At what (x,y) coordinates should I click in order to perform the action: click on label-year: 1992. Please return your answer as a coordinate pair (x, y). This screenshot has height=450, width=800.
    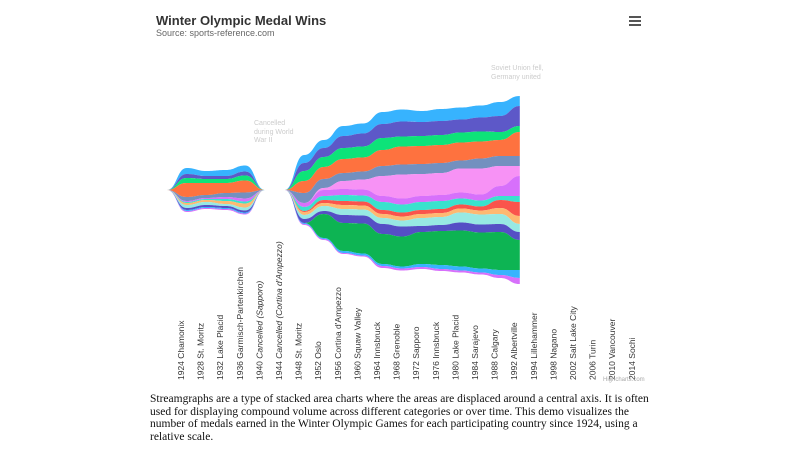
    Looking at the image, I should click on (514, 369).